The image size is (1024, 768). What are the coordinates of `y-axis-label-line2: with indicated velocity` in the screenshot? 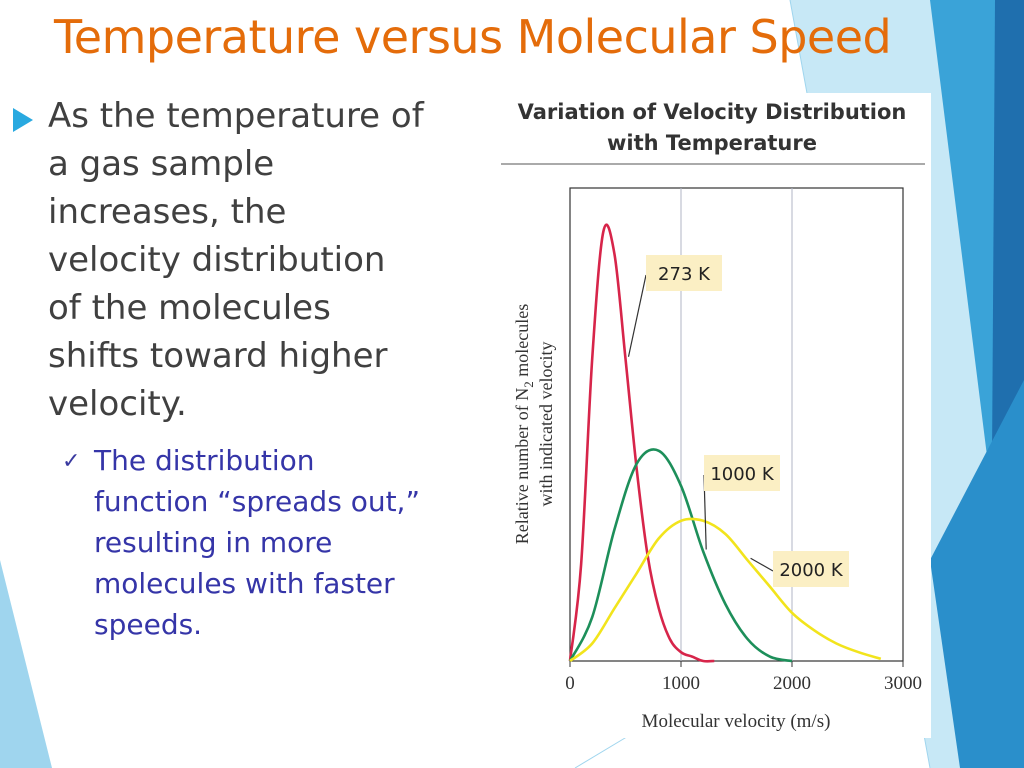 It's located at (546, 424).